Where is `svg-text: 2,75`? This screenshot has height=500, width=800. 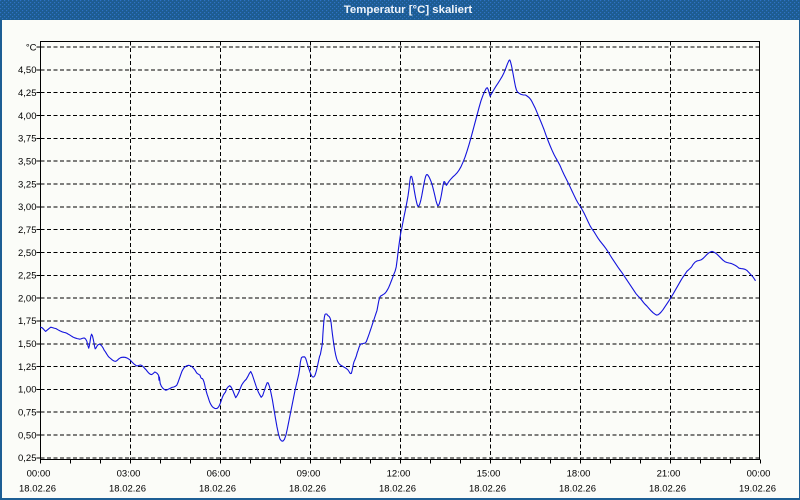
svg-text: 2,75 is located at coordinates (27, 230).